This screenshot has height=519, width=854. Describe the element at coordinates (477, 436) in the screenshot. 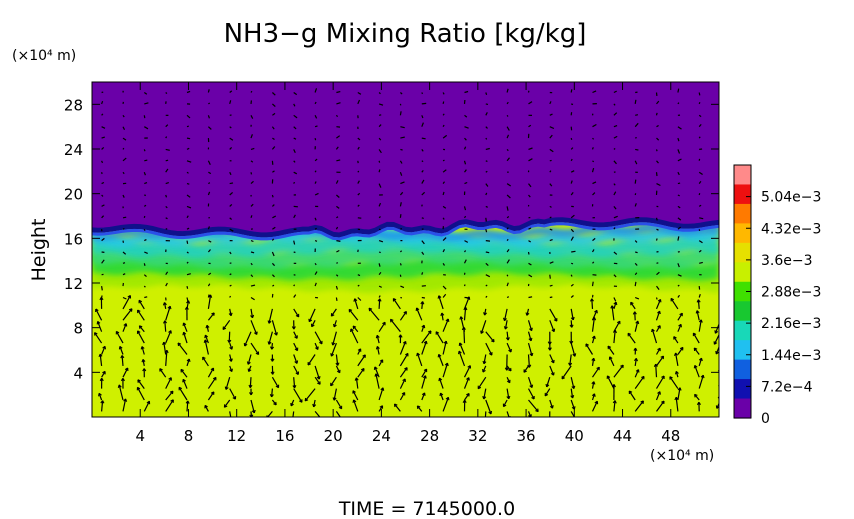

I see `x-tick-label: 32` at that location.